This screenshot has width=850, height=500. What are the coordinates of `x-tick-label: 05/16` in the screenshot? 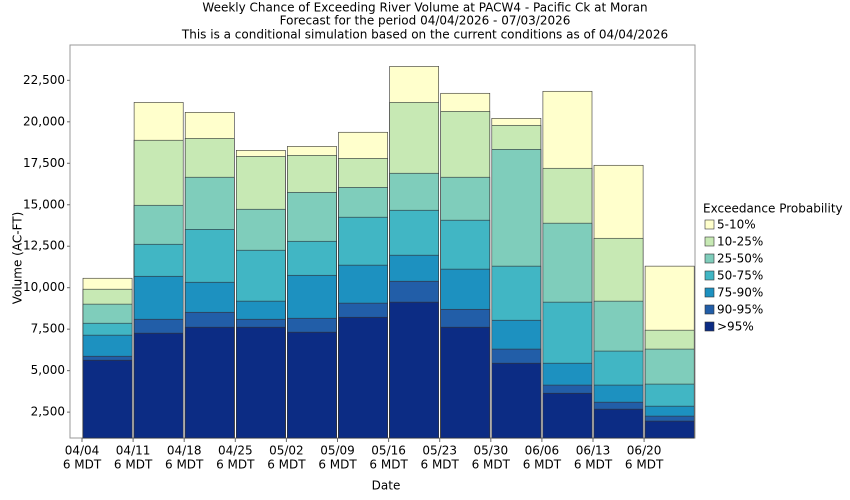 It's located at (388, 451).